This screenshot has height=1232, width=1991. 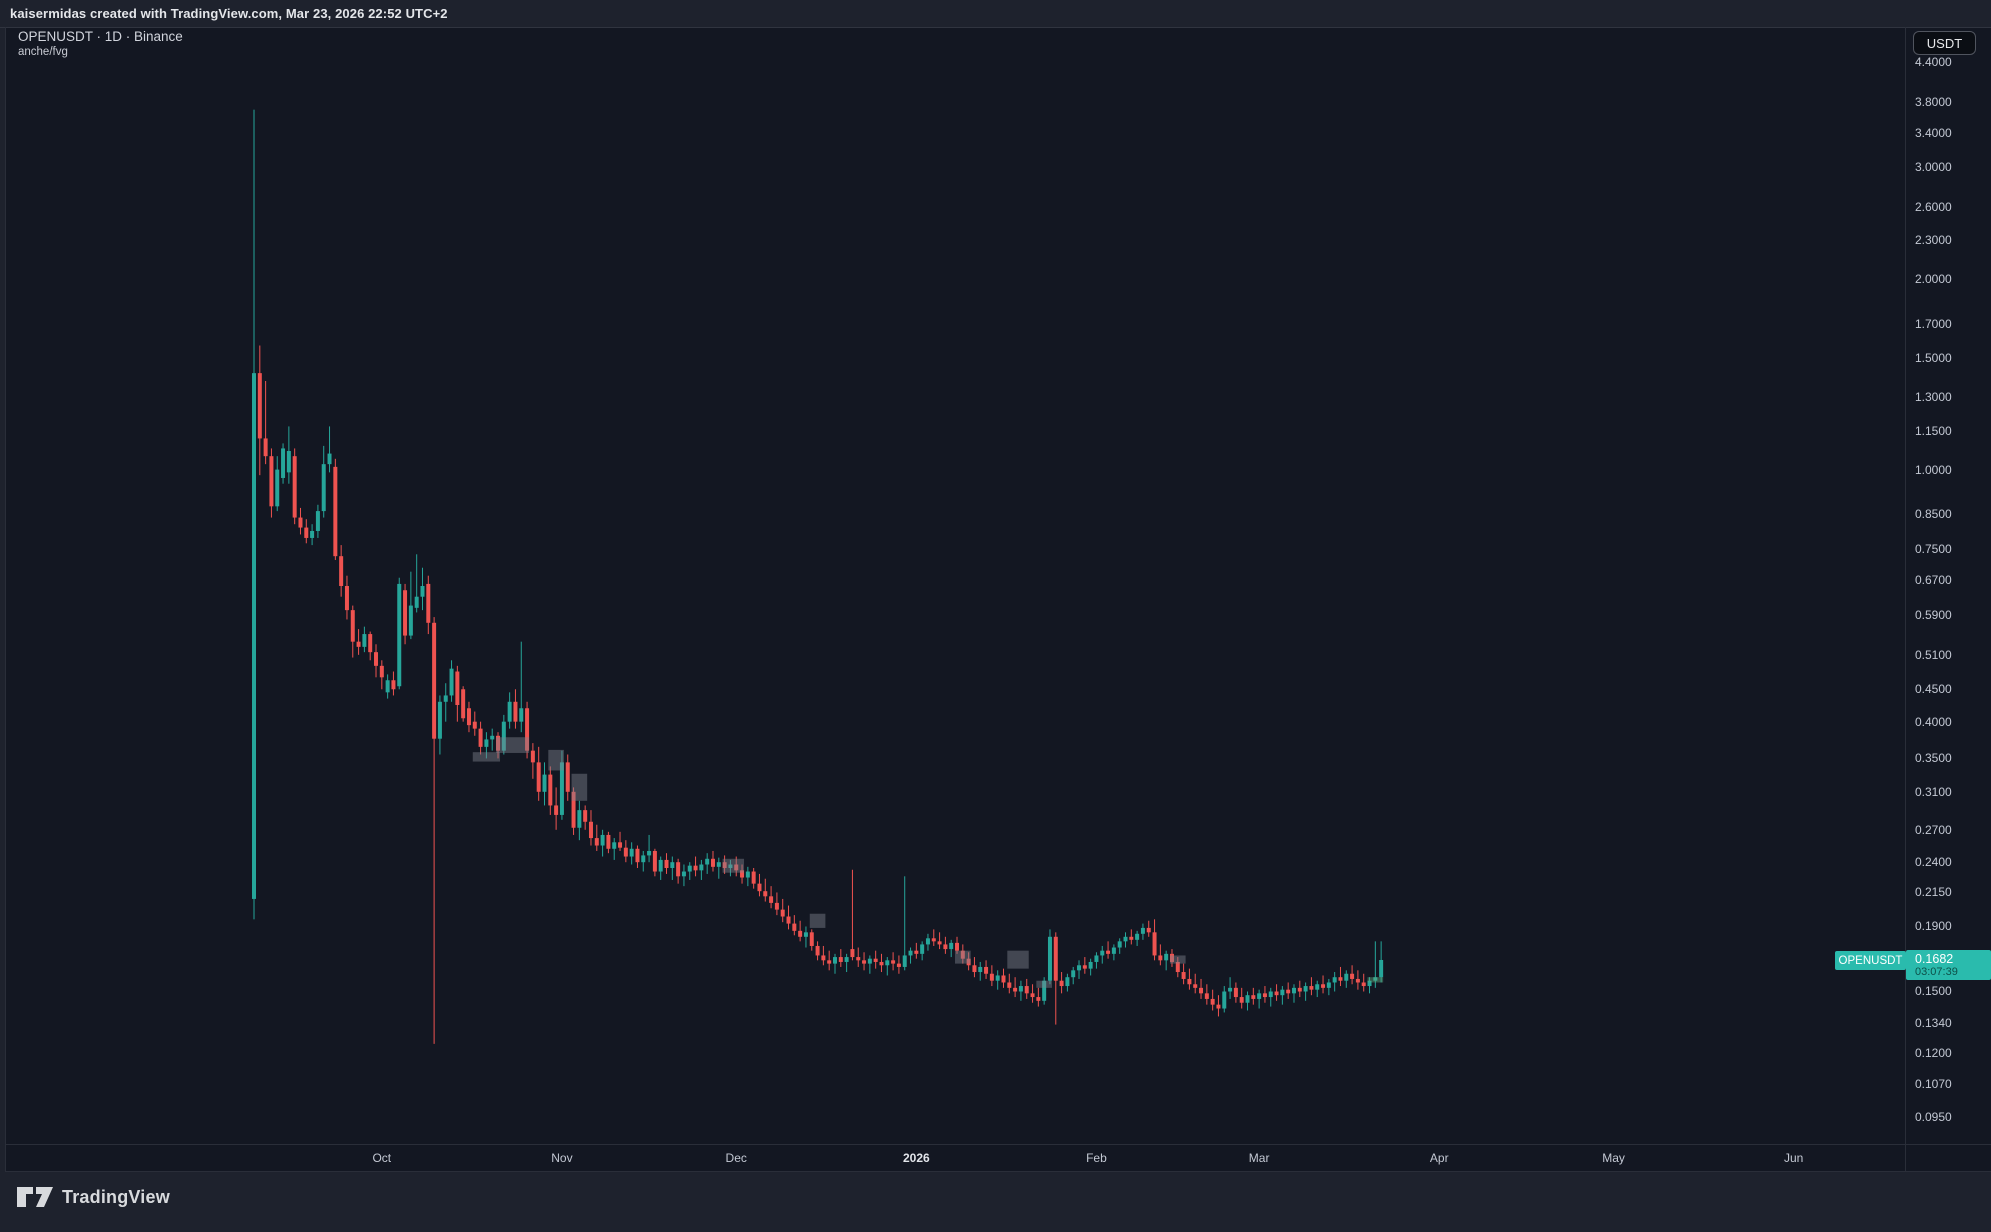 What do you see at coordinates (1933, 358) in the screenshot?
I see `price-tick-label: 1.5000` at bounding box center [1933, 358].